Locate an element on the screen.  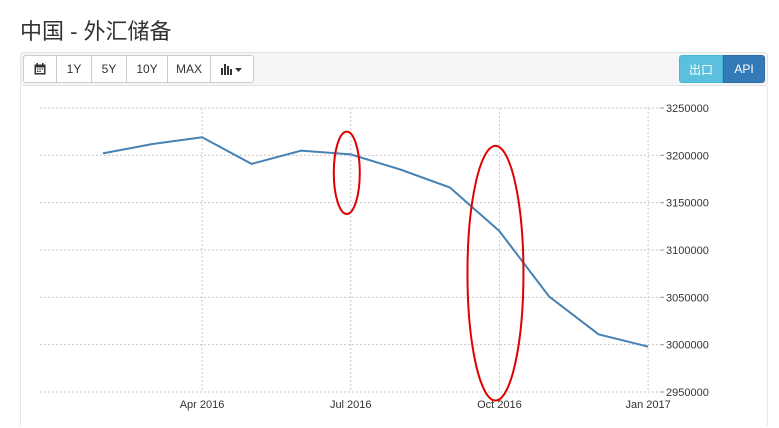
x-tick-label: Oct 2016 is located at coordinates (499, 405).